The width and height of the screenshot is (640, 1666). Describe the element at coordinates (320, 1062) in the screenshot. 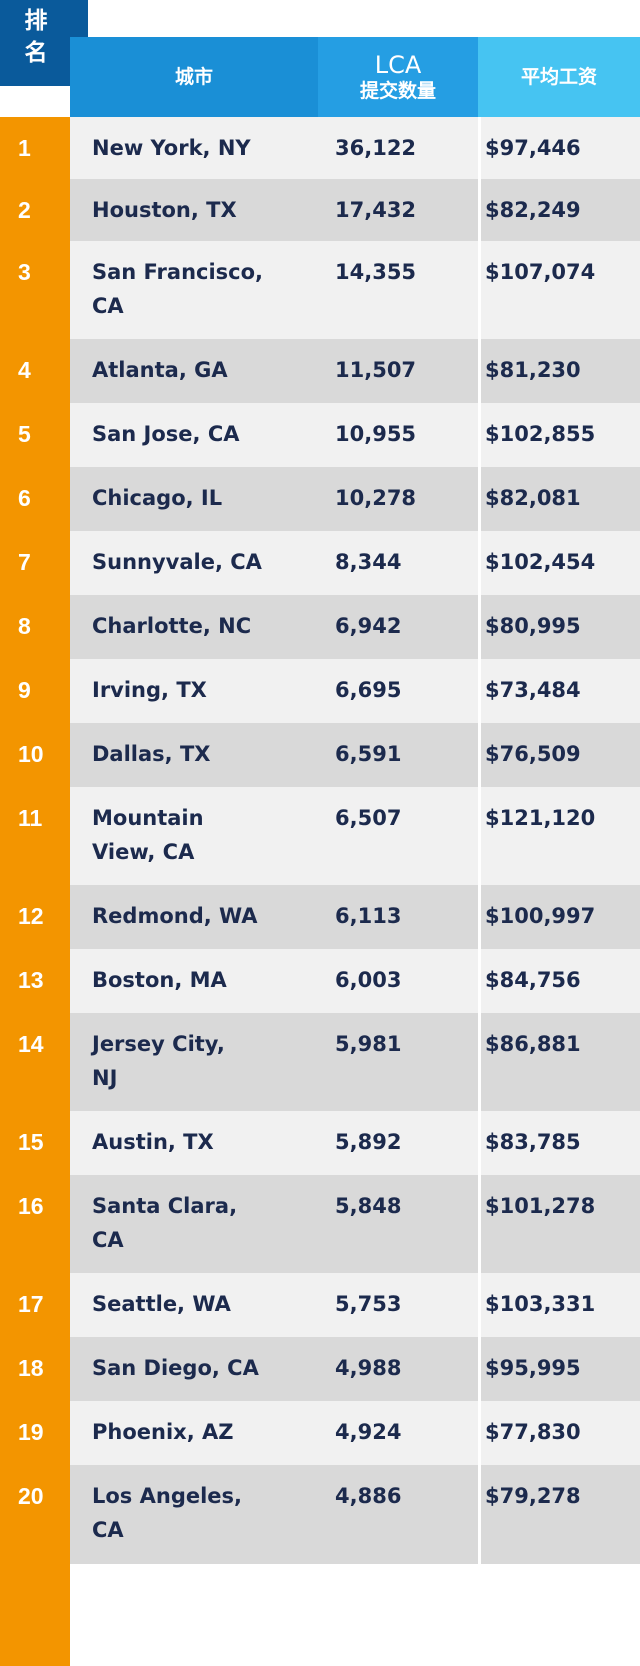

I see `table-row: 14 Jersey City, NJ 5,981 $86,881` at that location.